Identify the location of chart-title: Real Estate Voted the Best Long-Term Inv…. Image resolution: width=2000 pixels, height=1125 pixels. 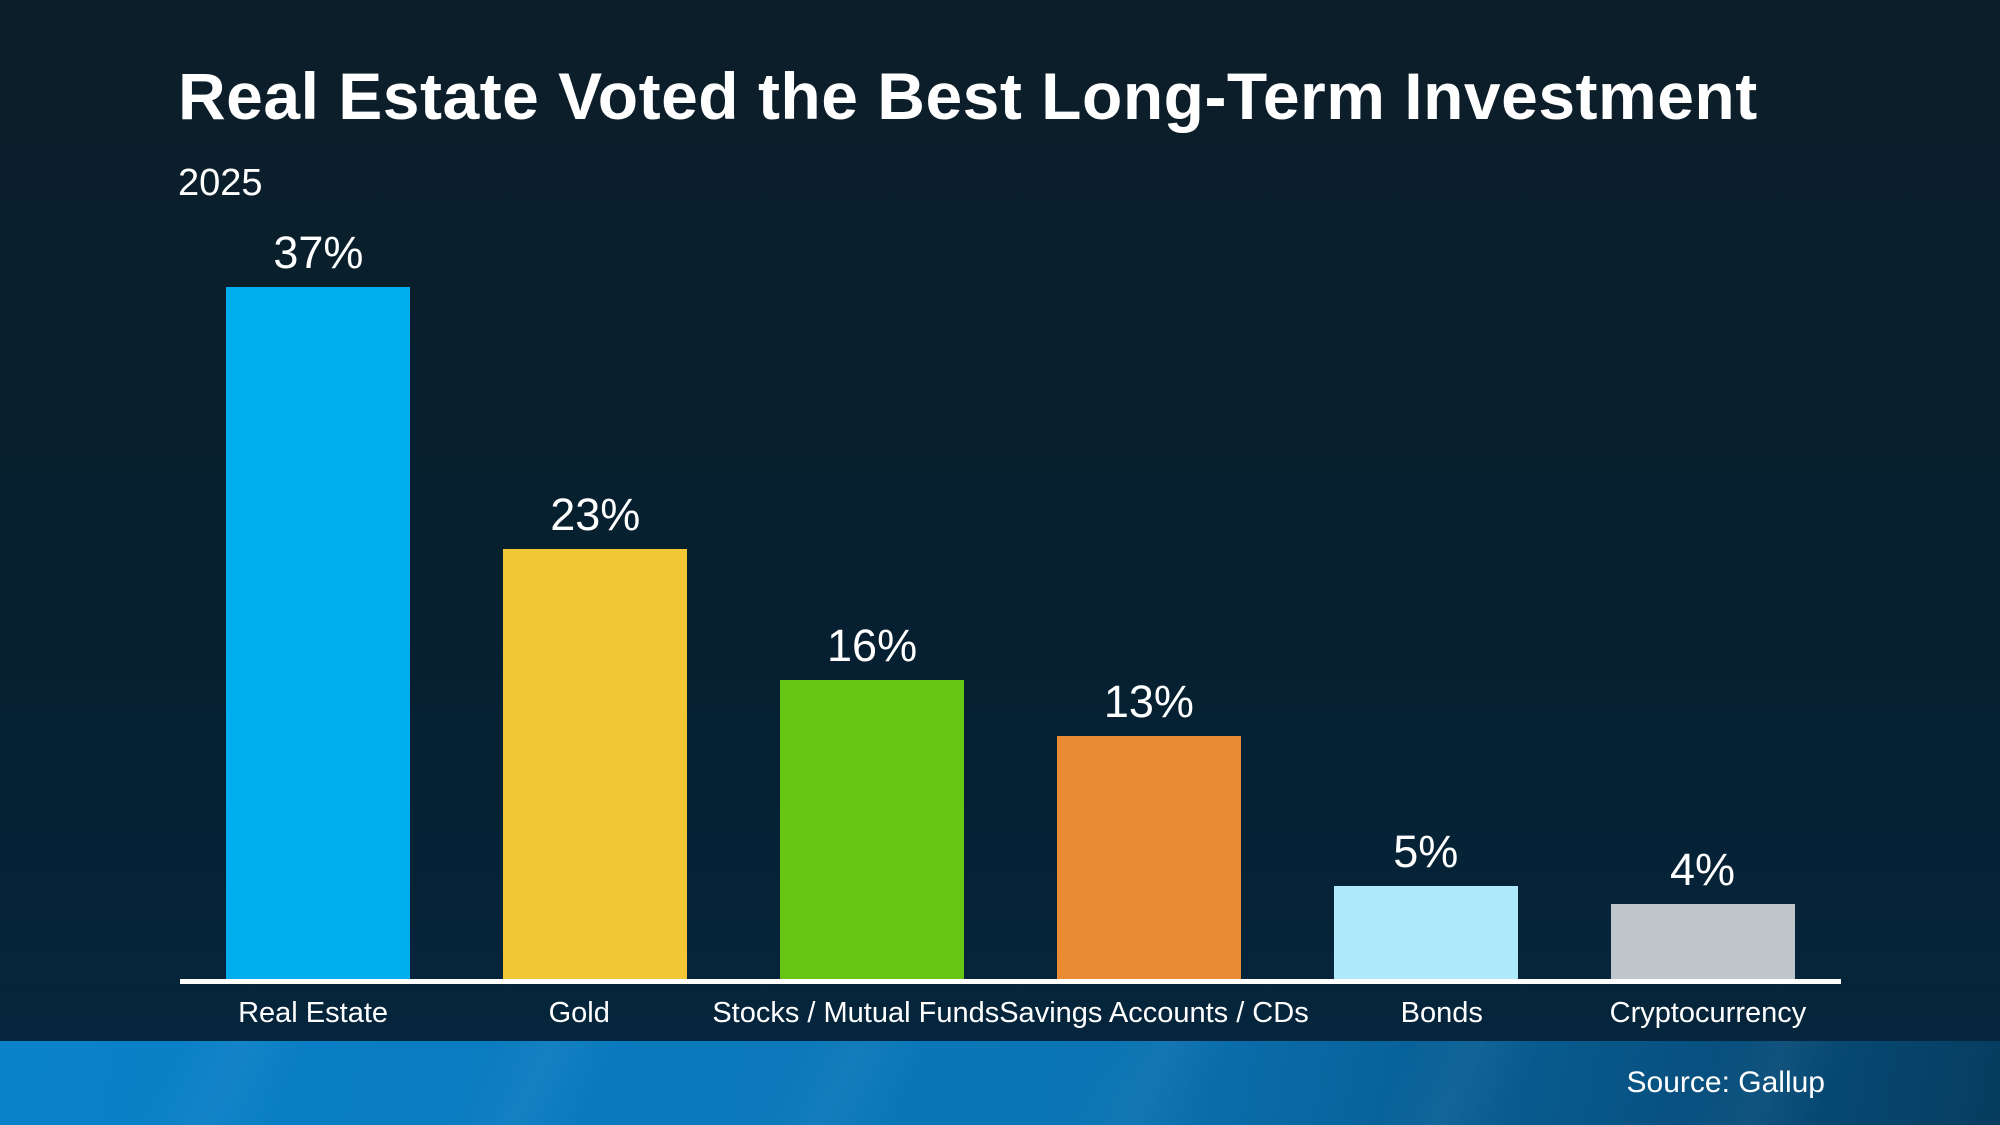
(968, 96).